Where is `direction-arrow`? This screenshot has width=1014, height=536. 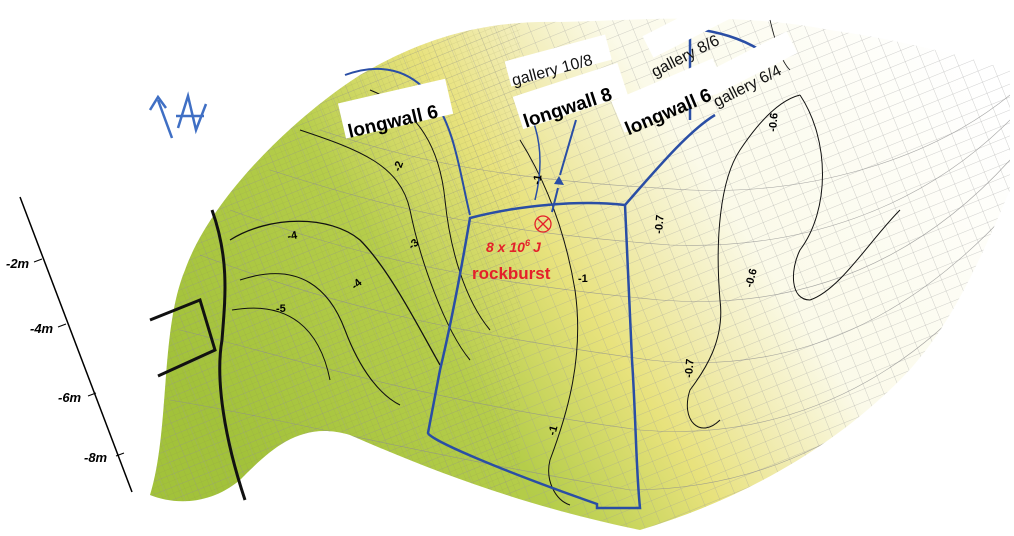
direction-arrow is located at coordinates (557, 194).